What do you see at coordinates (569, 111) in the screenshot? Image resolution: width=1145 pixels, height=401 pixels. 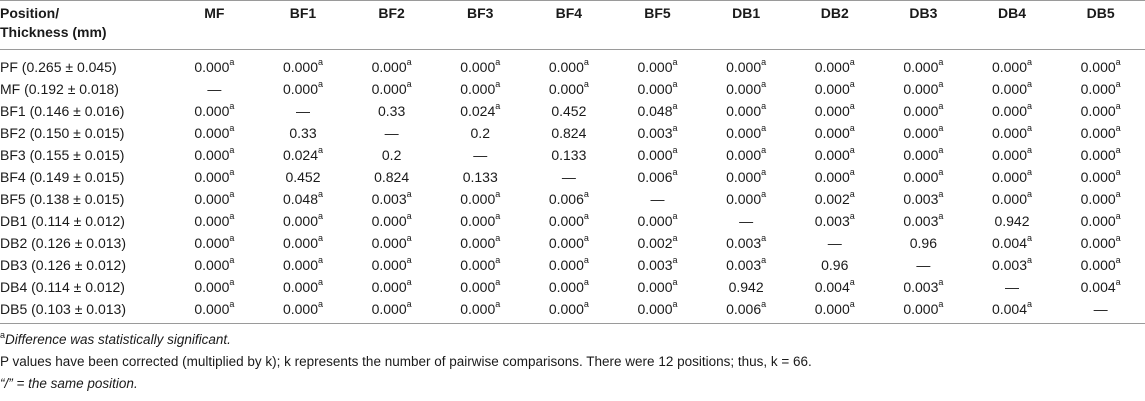 I see `table-cell: 0.452` at bounding box center [569, 111].